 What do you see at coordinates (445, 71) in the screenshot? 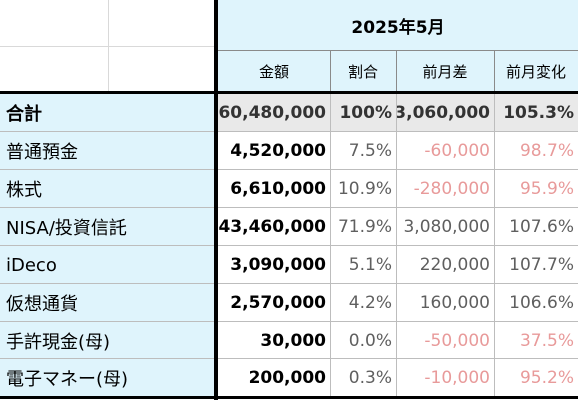
I see `header-diff: 前月差` at bounding box center [445, 71].